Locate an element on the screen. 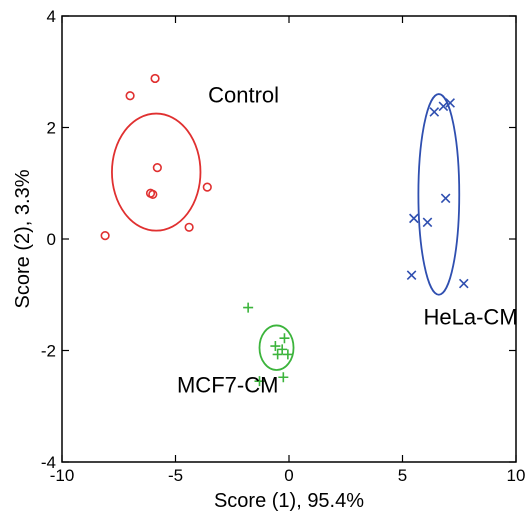  y-tick-label: 0 is located at coordinates (51, 239).